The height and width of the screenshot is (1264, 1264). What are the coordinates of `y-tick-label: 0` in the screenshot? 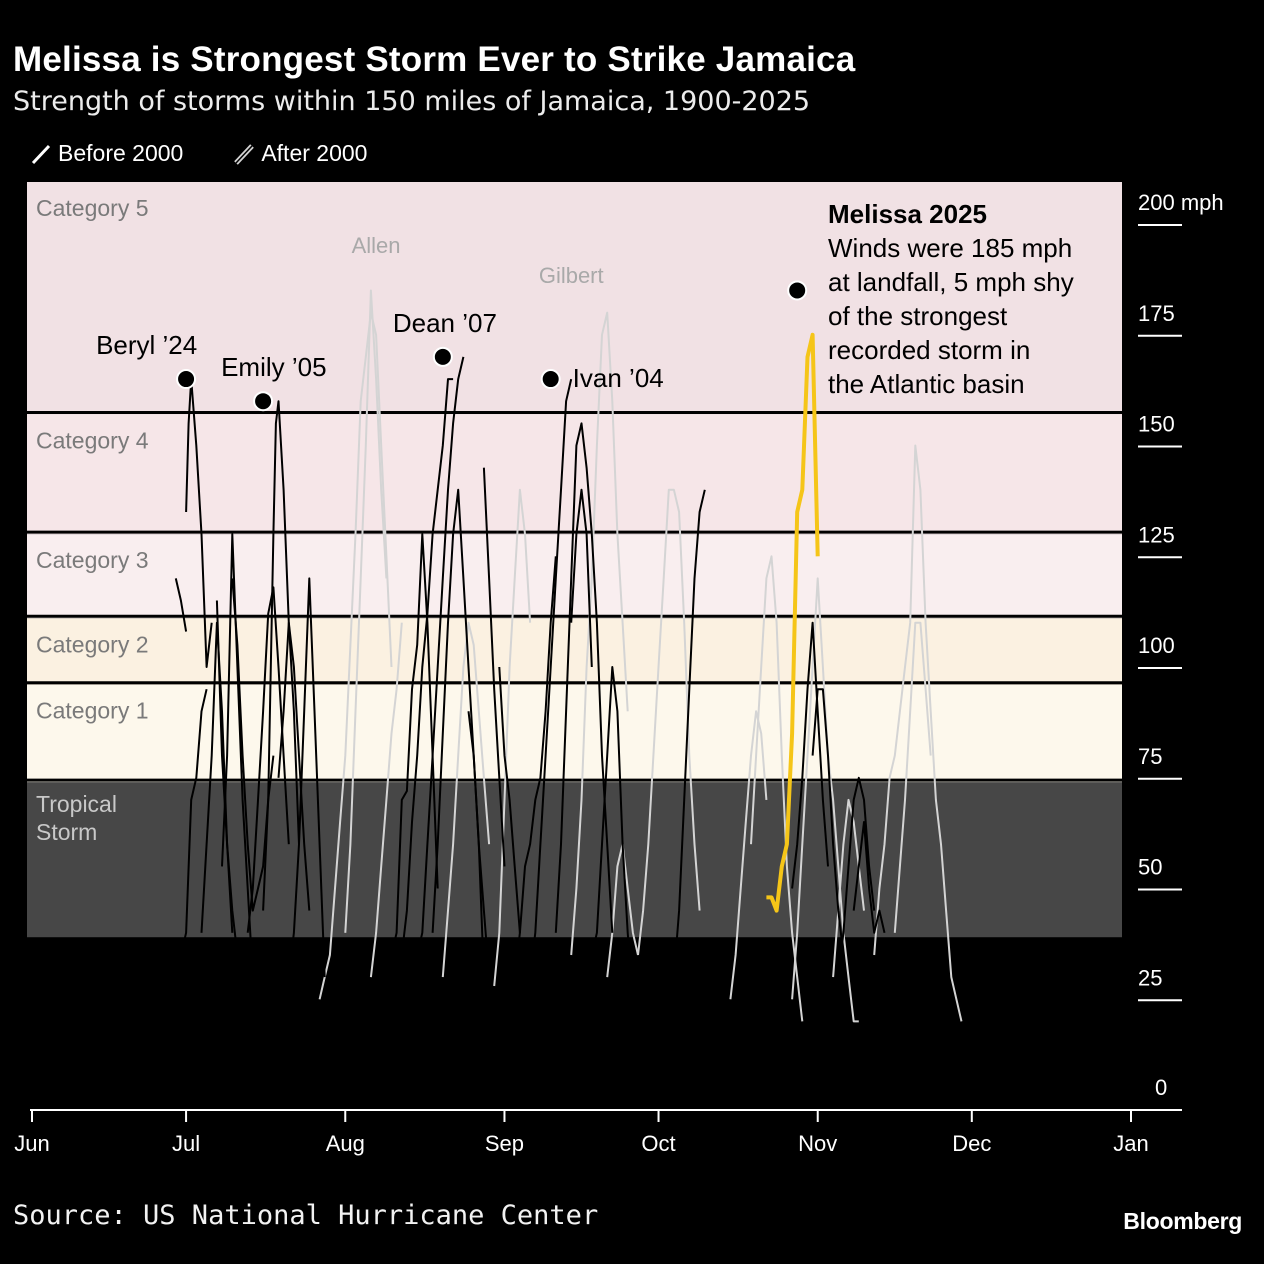 It's located at (1161, 1087).